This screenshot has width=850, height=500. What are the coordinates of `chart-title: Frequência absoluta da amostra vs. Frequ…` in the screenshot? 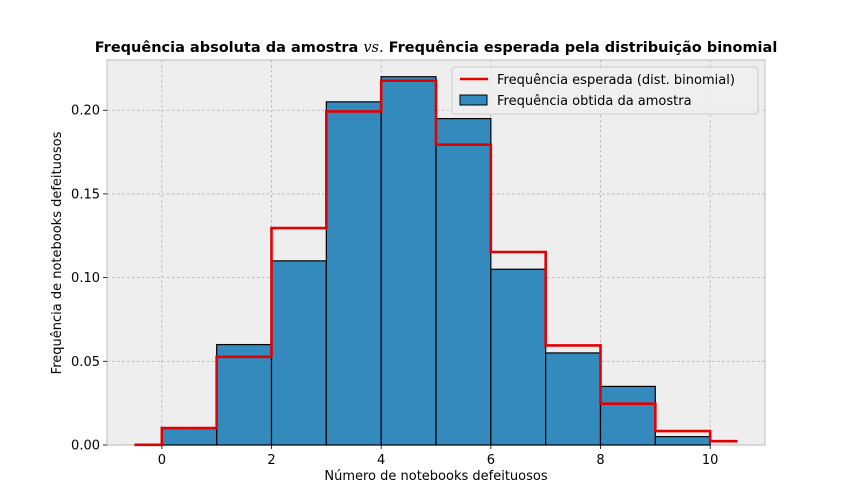 It's located at (436, 48).